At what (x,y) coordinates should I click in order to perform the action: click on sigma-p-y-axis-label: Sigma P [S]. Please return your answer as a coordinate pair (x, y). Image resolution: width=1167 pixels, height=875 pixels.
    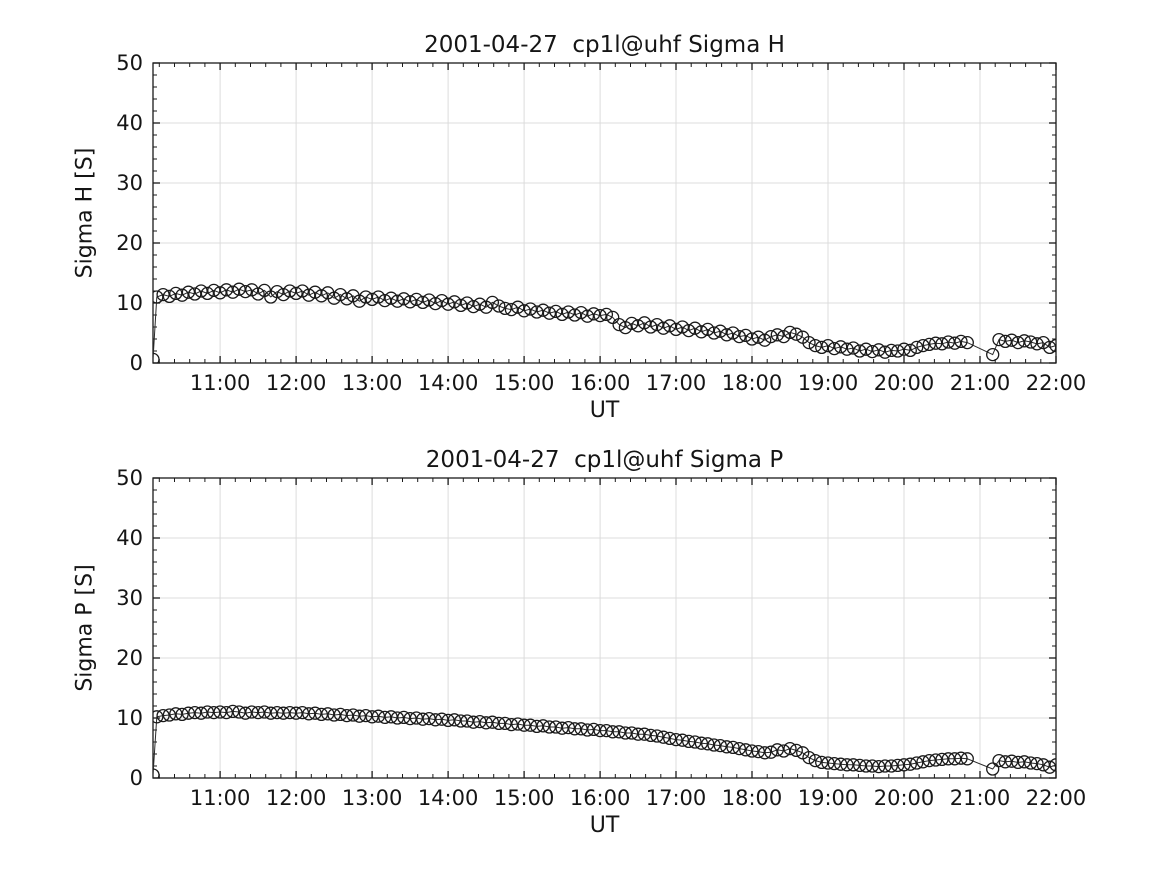
    Looking at the image, I should click on (85, 628).